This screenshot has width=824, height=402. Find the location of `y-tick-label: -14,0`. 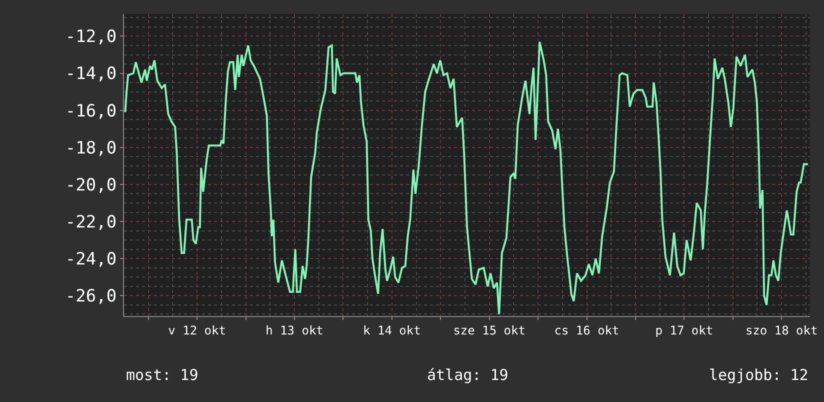

y-tick-label: -14,0 is located at coordinates (91, 74).